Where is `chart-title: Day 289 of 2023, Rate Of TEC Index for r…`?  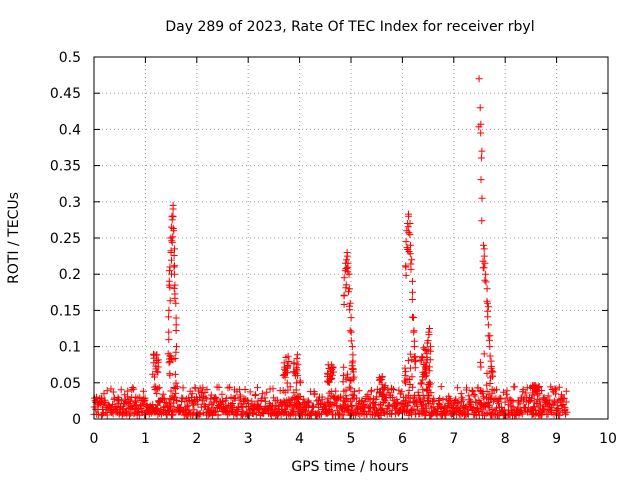
chart-title: Day 289 of 2023, Rate Of TEC Index for r… is located at coordinates (349, 27).